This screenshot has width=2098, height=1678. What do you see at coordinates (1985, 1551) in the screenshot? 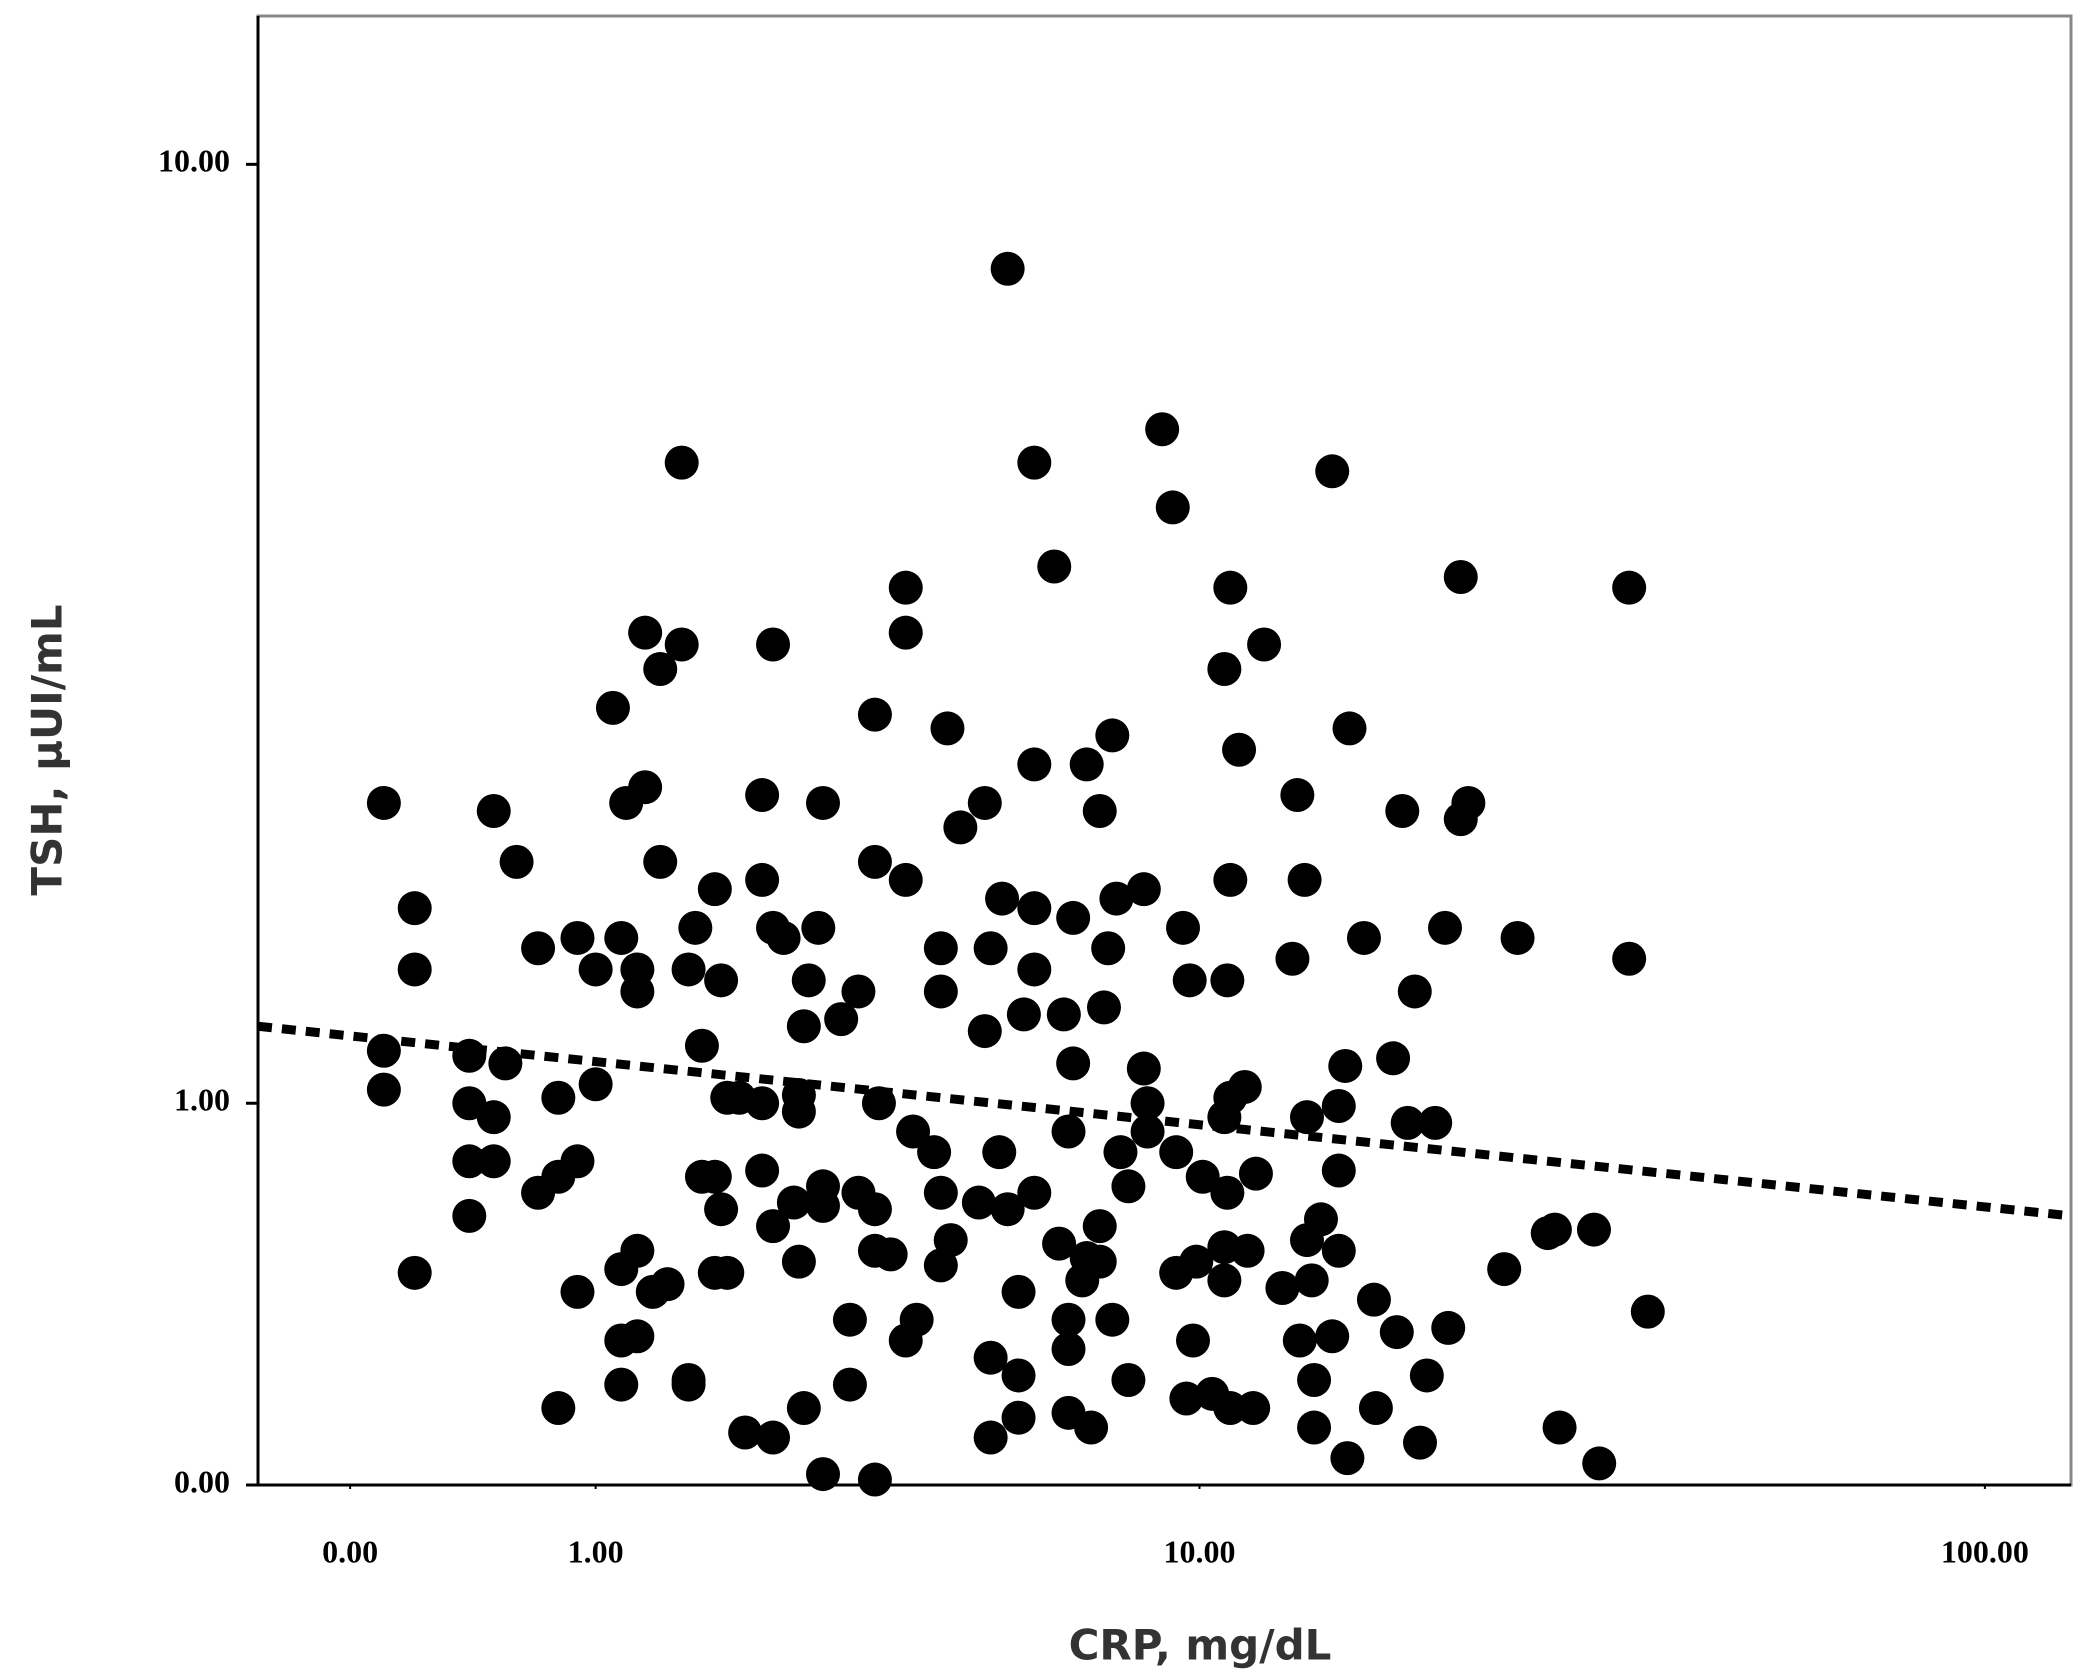
I see `x-tick-label: 100.00` at bounding box center [1985, 1551].